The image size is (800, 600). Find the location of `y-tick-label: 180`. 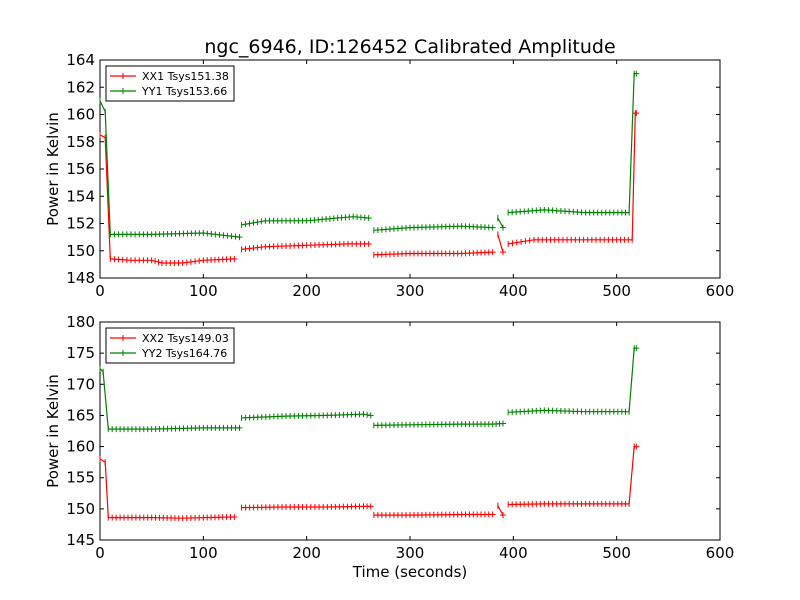

y-tick-label: 180 is located at coordinates (80, 322).